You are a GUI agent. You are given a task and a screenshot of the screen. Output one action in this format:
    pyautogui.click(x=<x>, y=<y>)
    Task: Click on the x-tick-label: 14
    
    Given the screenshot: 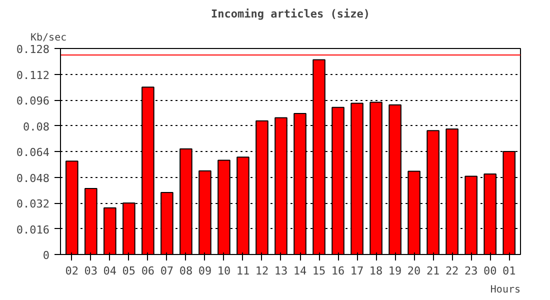 What is the action you would take?
    pyautogui.click(x=300, y=271)
    